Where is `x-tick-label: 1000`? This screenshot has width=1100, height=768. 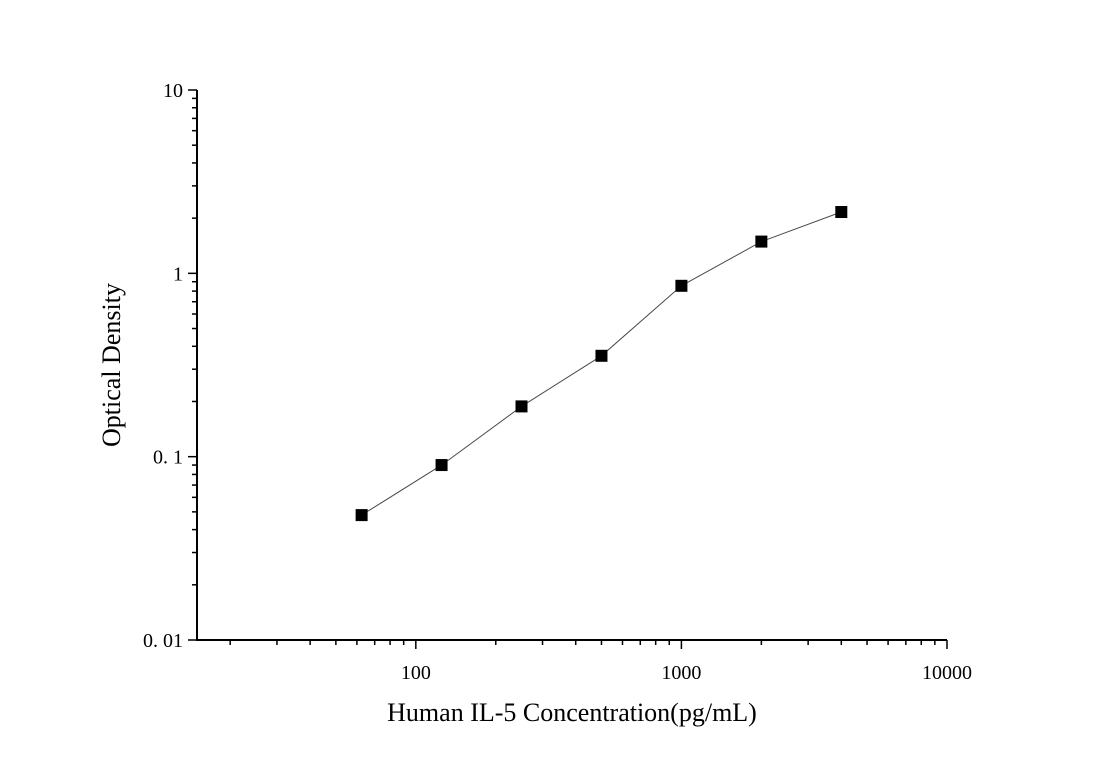 x-tick-label: 1000 is located at coordinates (681, 673).